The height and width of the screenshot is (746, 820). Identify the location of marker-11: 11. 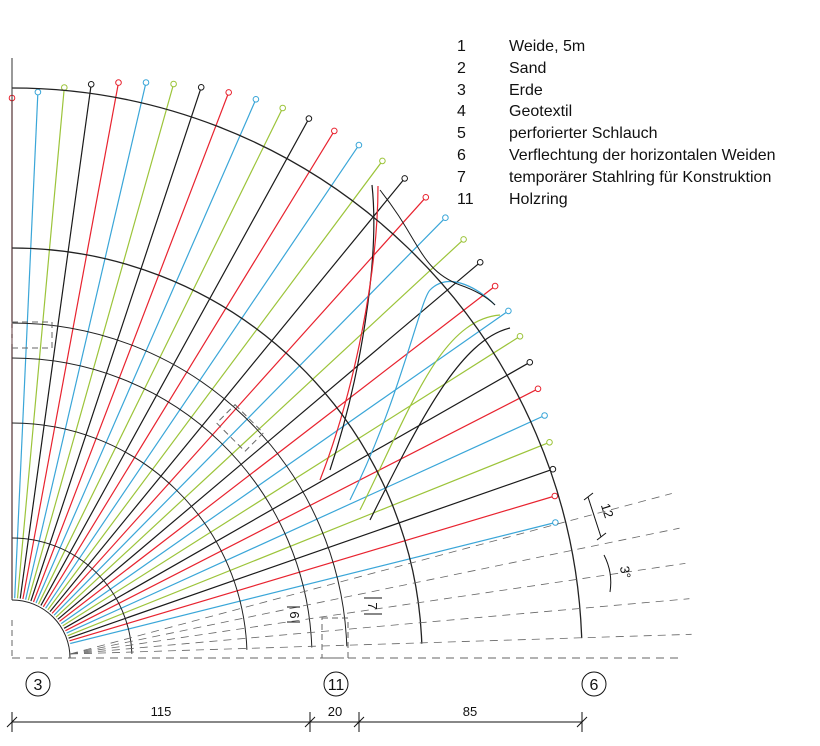
(336, 684).